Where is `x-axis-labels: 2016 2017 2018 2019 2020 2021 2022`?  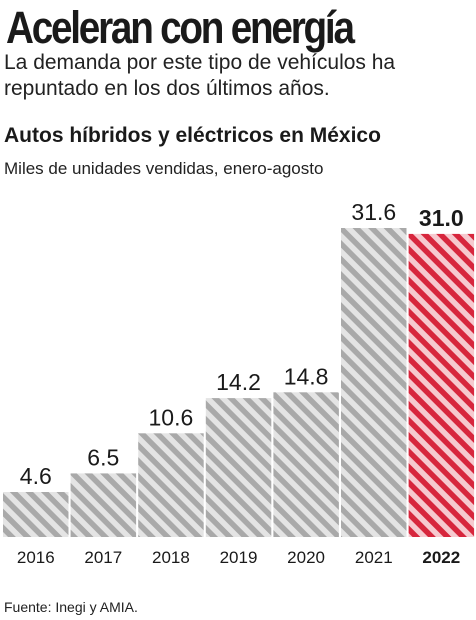
x-axis-labels: 2016 2017 2018 2019 2020 2021 2022 is located at coordinates (238, 557).